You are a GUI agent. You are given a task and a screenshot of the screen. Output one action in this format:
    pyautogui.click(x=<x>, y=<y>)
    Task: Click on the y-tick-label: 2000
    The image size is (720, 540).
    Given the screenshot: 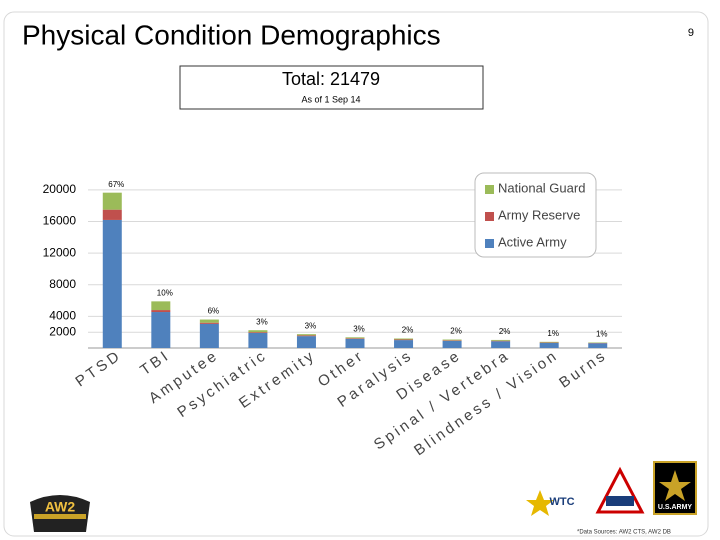 What is the action you would take?
    pyautogui.click(x=62, y=331)
    